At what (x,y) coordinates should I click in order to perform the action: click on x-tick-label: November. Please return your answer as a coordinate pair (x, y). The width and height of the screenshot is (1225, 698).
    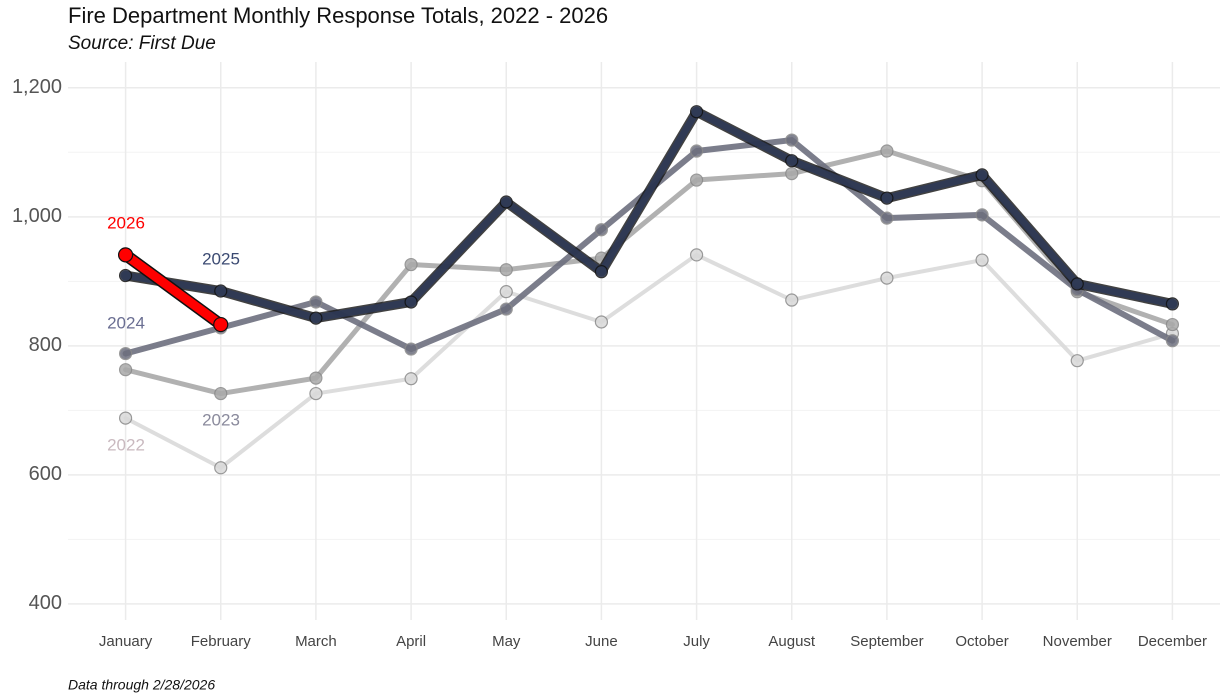
    Looking at the image, I should click on (1077, 641).